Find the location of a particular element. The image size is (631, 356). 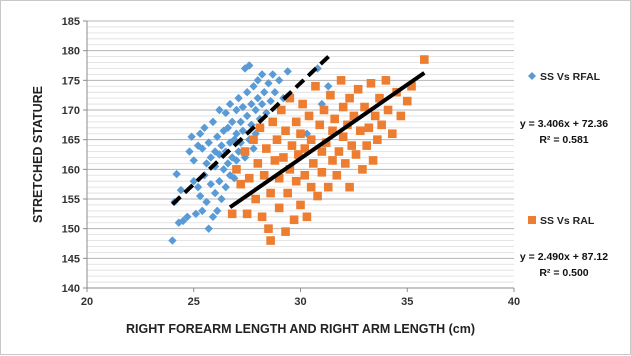

r2-ral: R² = 0.500 is located at coordinates (563, 273).